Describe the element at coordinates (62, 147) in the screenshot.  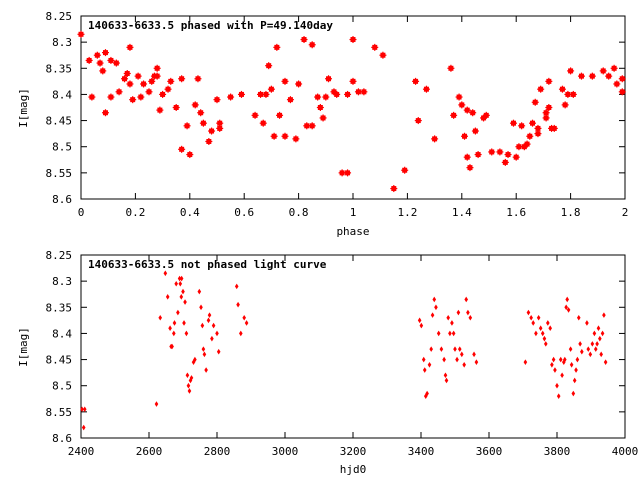
I see `y-tick-label: 8.5` at that location.